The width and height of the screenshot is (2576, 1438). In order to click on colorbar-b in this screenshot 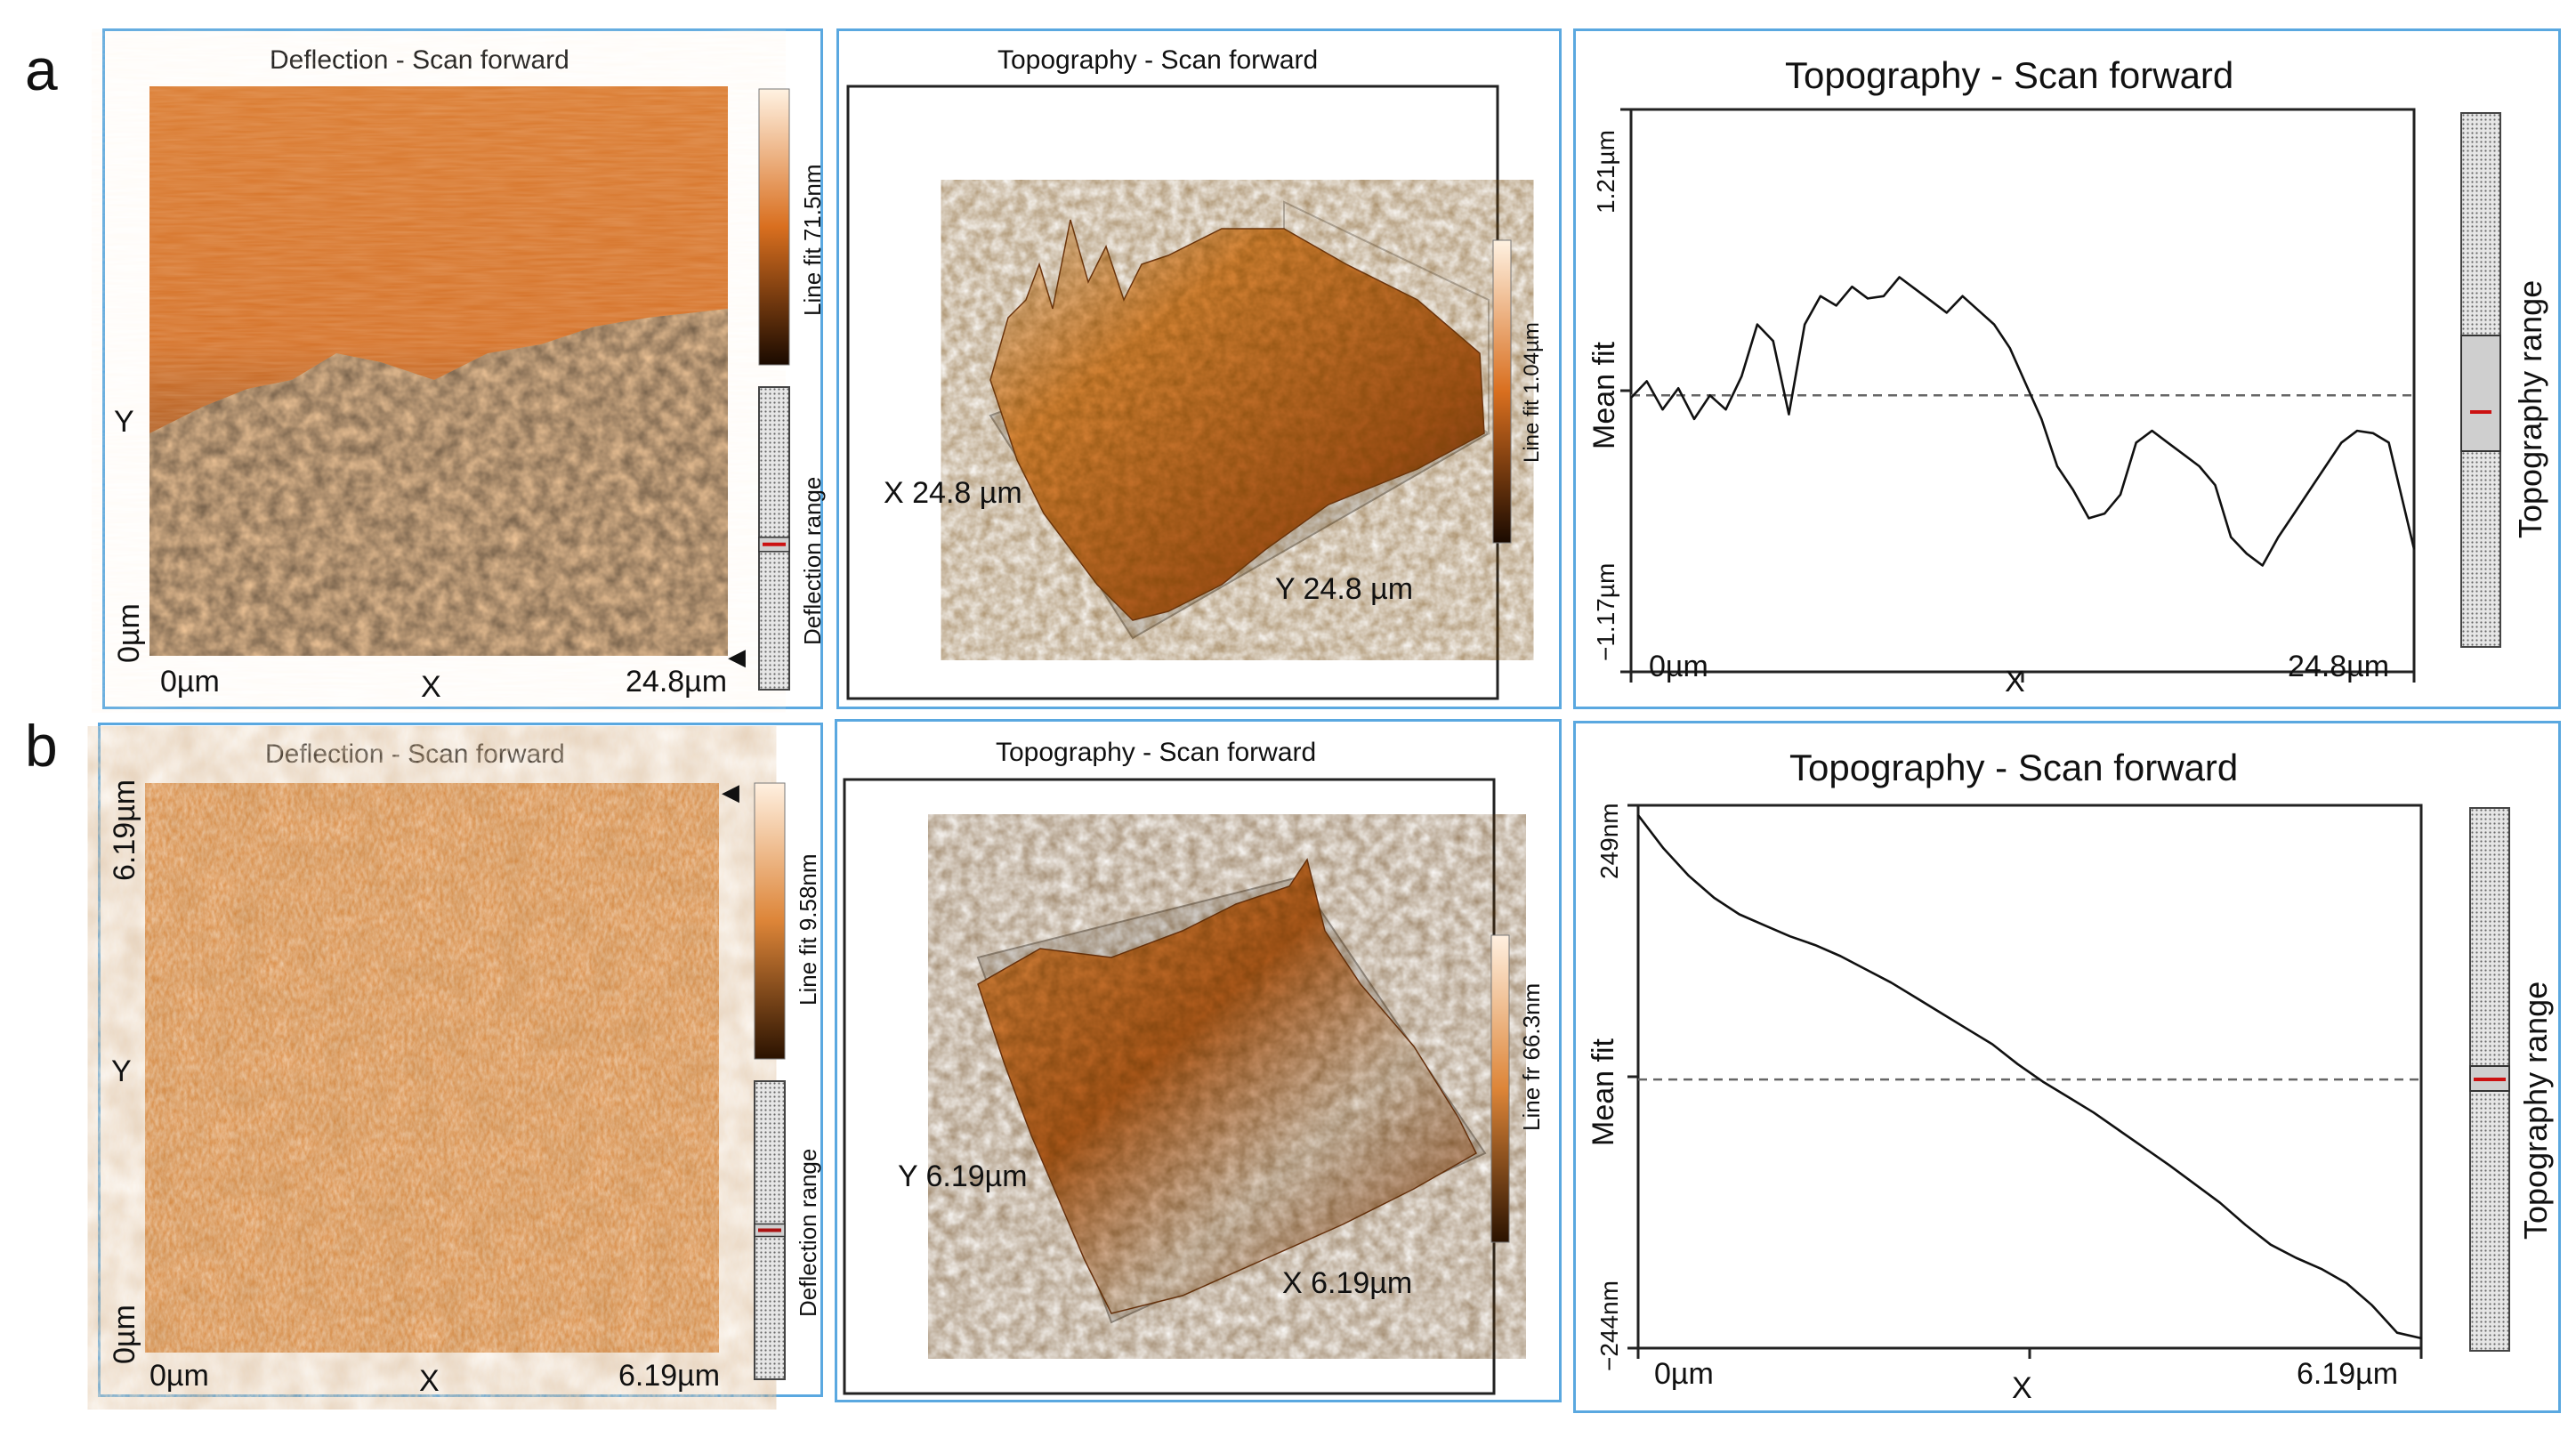, I will do `click(770, 921)`.